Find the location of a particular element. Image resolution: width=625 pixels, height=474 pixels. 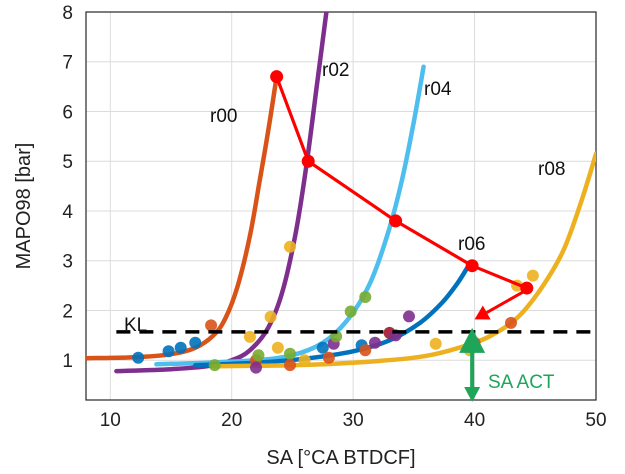

x-tick-label: 20 is located at coordinates (231, 420).